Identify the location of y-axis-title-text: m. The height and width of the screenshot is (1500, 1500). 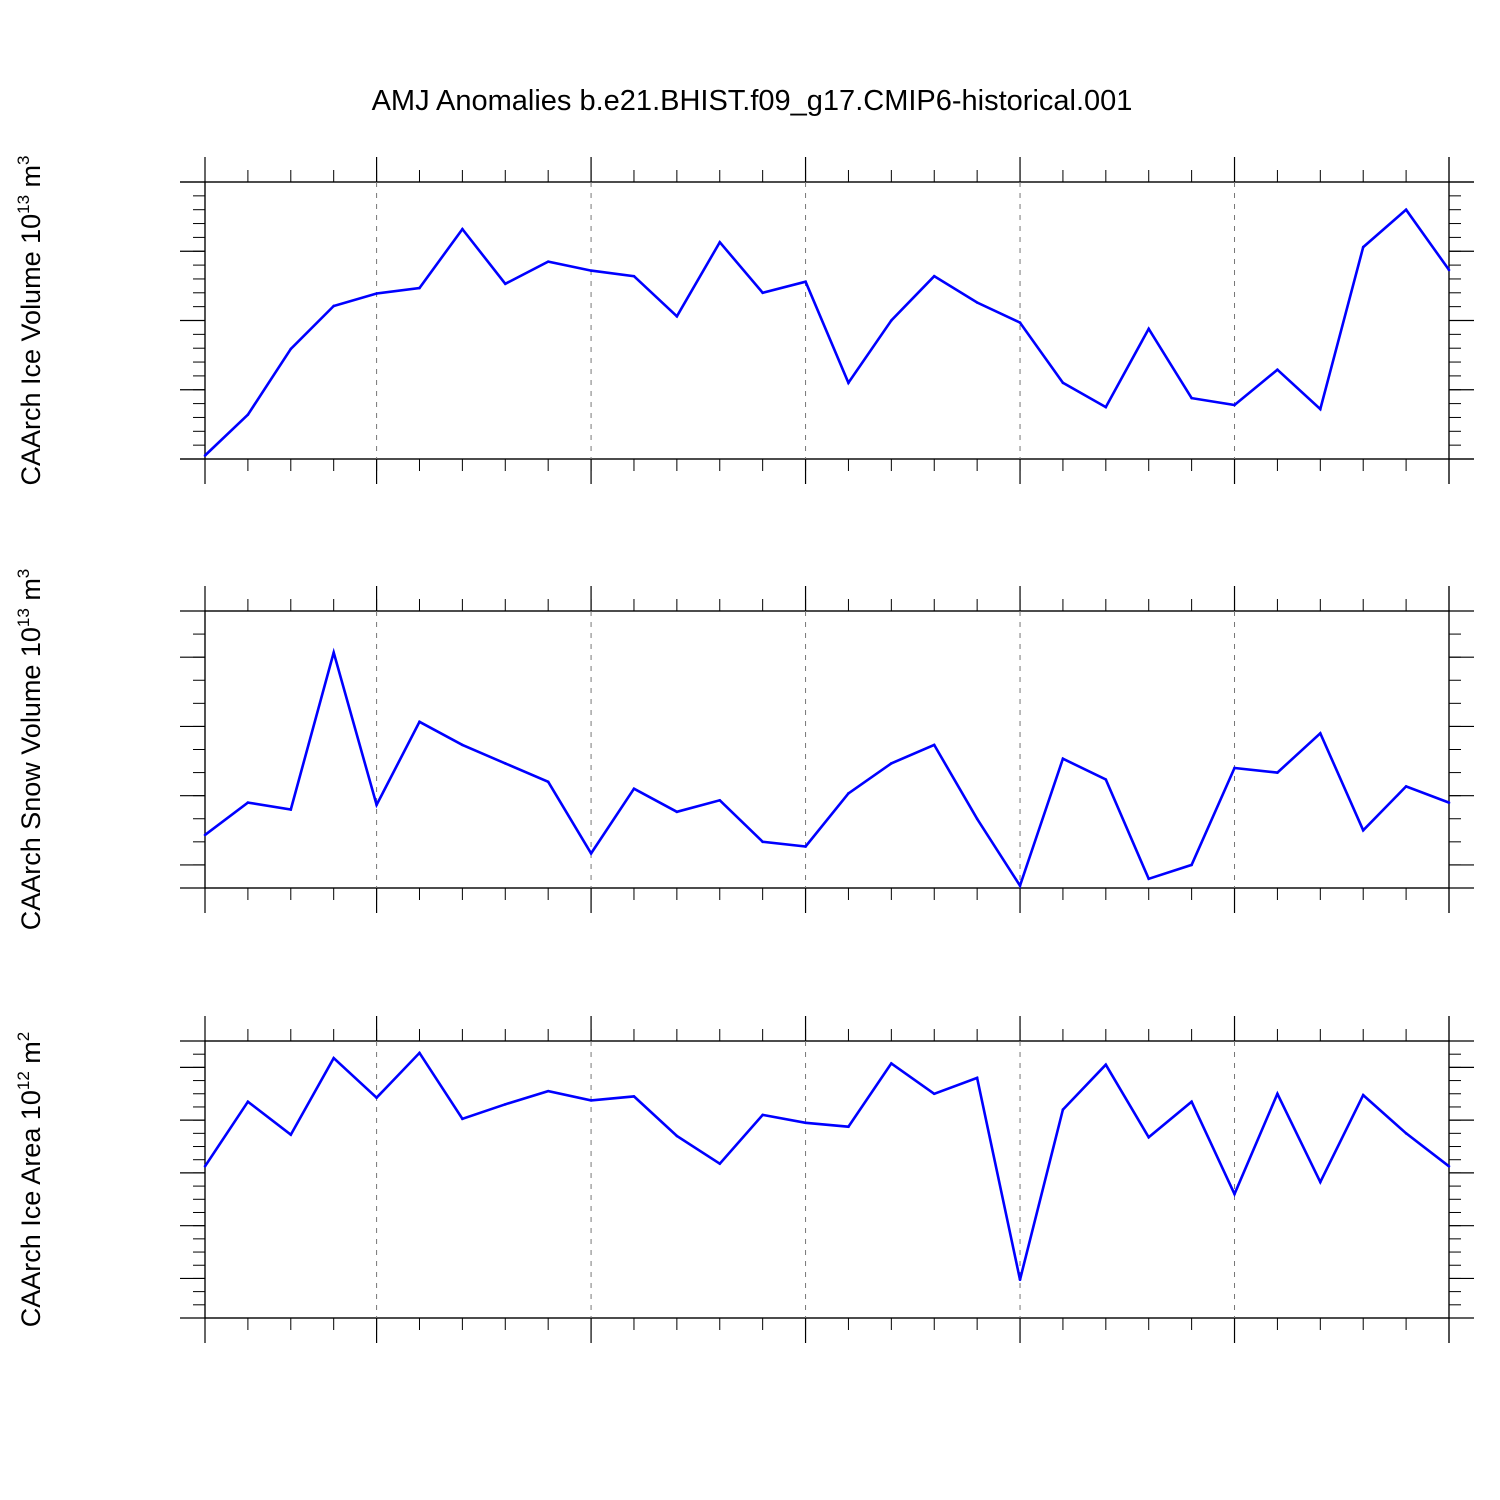
(31, 593).